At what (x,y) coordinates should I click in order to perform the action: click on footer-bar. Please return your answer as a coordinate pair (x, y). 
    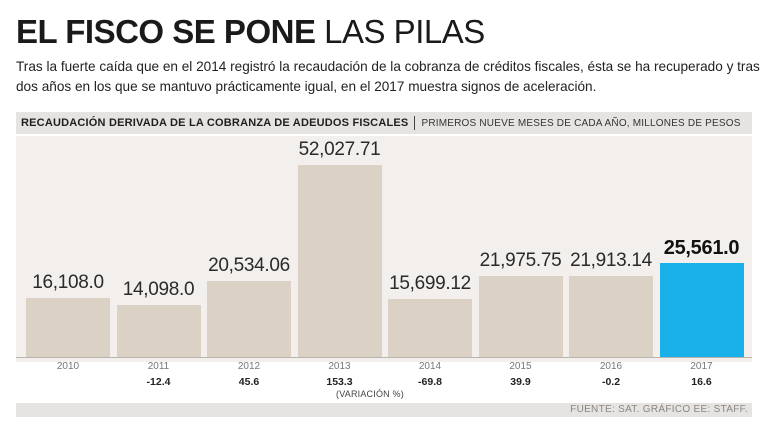
    Looking at the image, I should click on (384, 410).